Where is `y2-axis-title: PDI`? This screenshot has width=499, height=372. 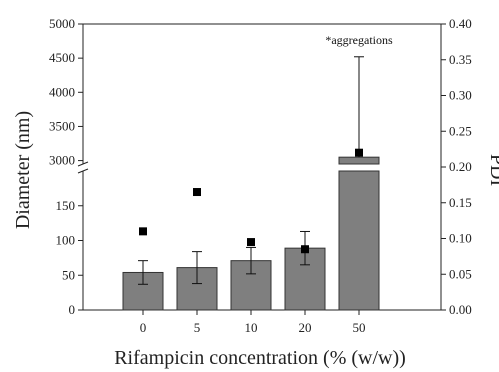 y2-axis-title: PDI is located at coordinates (492, 170).